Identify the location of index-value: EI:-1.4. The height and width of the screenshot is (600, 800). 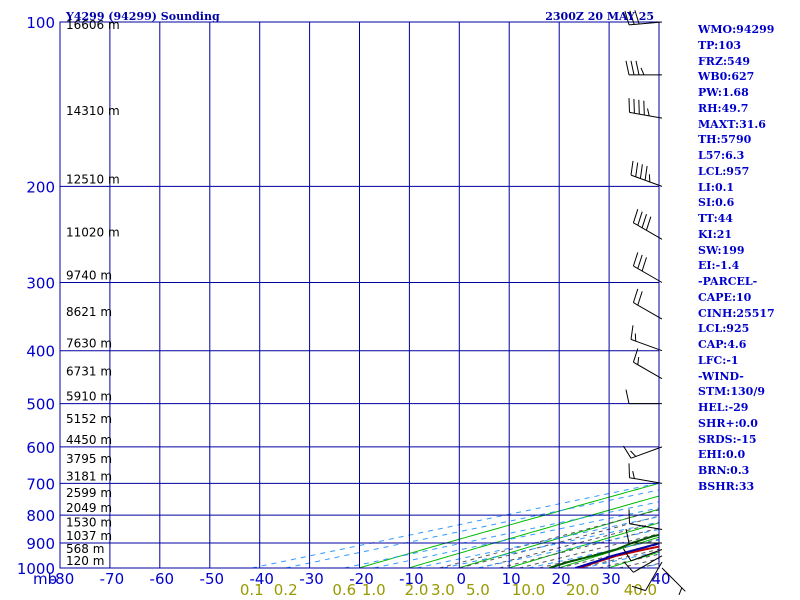
(719, 266).